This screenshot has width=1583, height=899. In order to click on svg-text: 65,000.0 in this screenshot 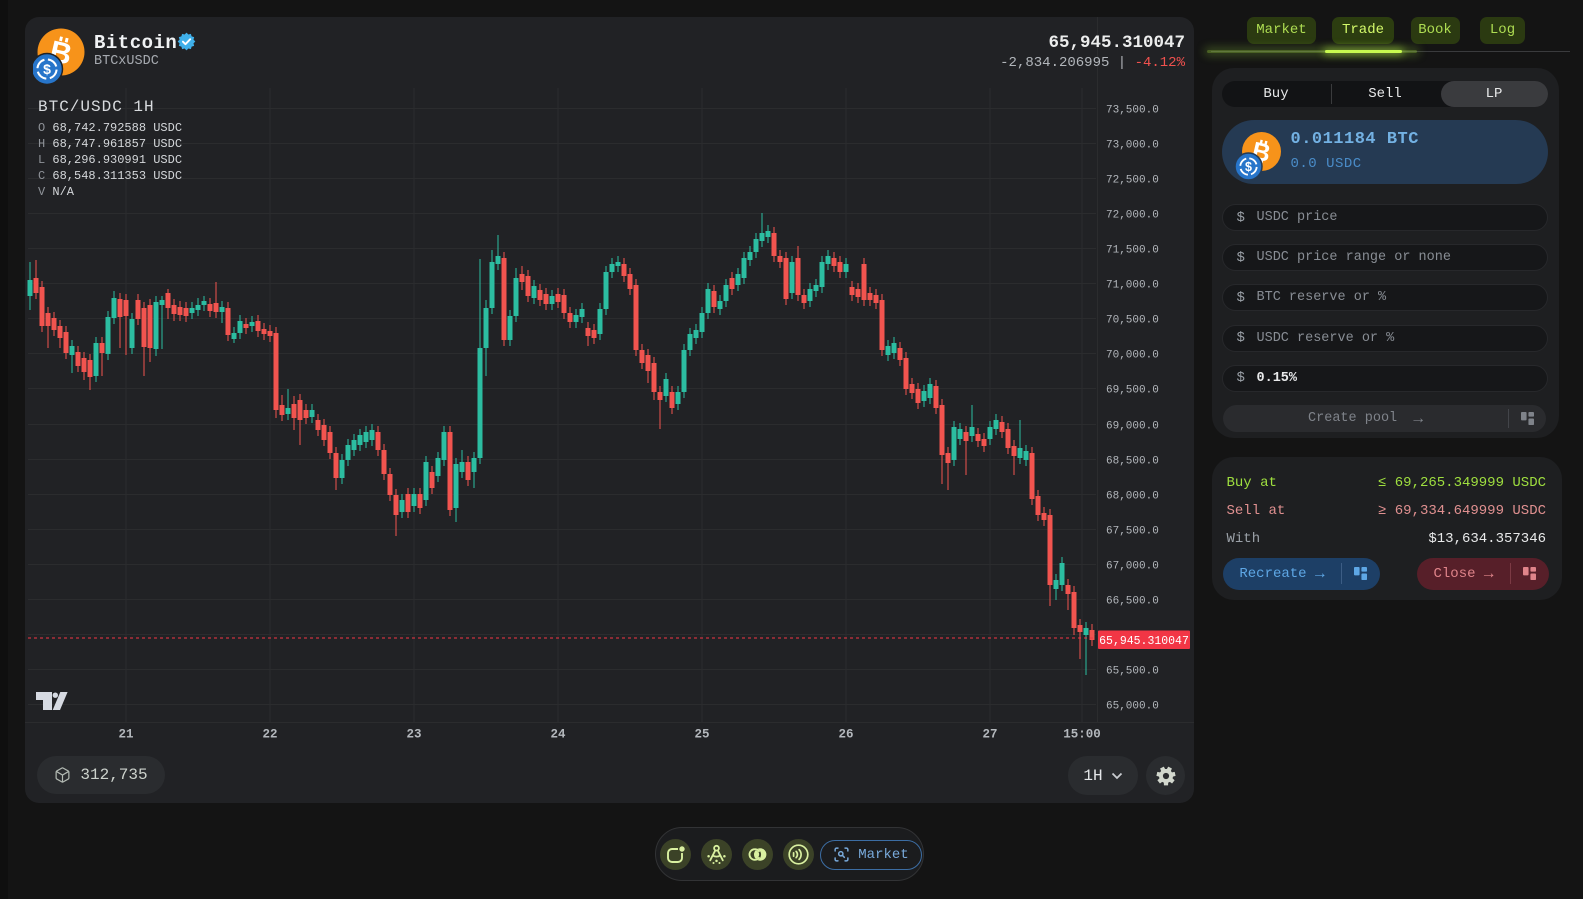, I will do `click(1132, 707)`.